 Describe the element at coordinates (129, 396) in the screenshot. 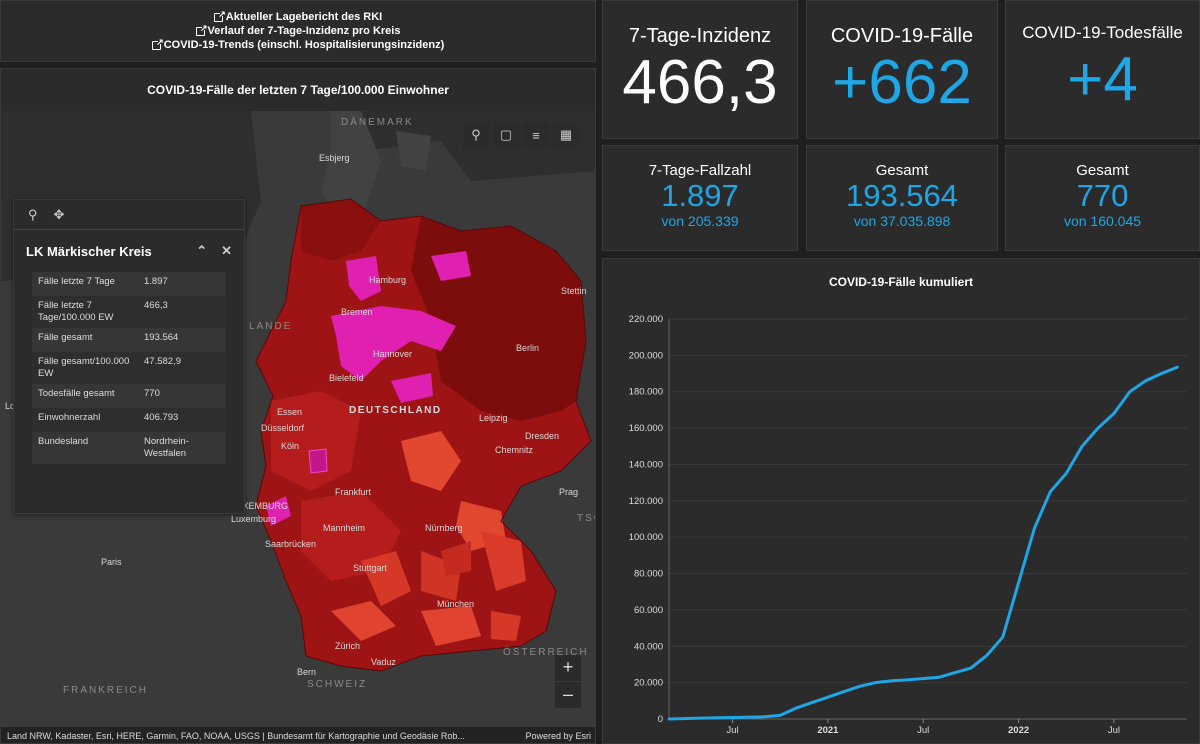

I see `table-row: Todesfälle gesamt 770` at that location.